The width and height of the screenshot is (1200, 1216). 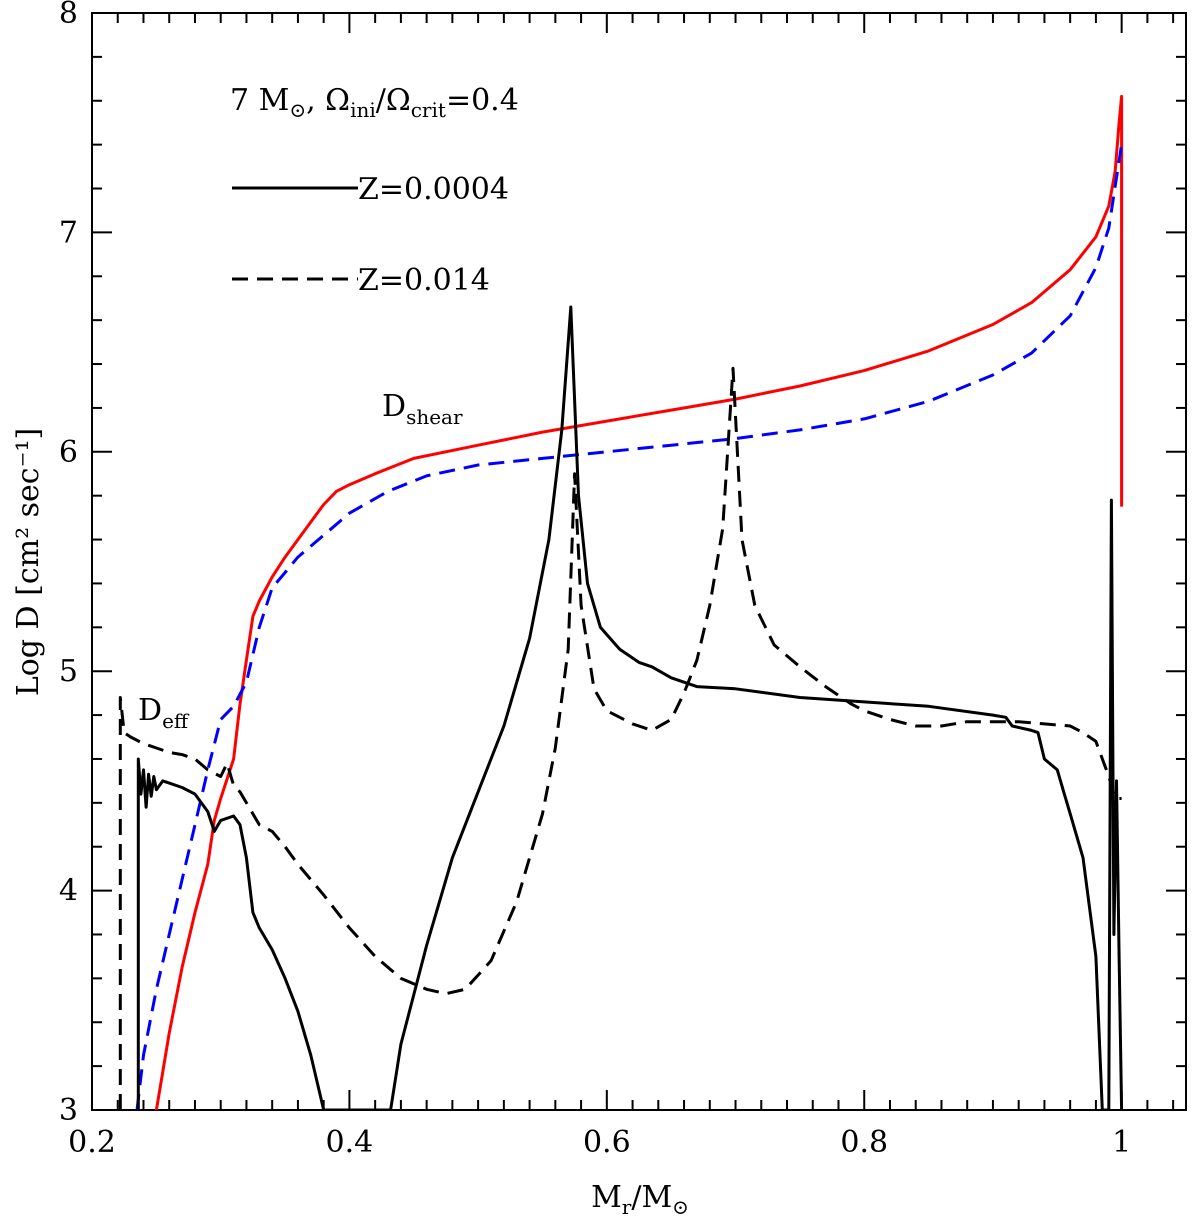 What do you see at coordinates (68, 671) in the screenshot?
I see `y-tick-label: 5` at bounding box center [68, 671].